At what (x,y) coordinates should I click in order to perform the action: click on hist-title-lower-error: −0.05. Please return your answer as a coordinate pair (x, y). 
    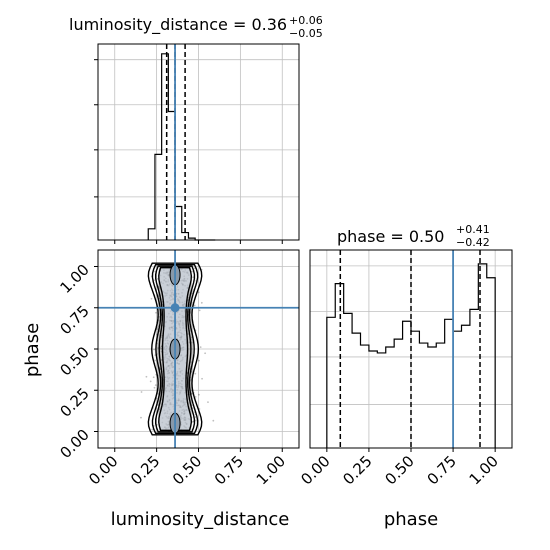
    Looking at the image, I should click on (306, 33).